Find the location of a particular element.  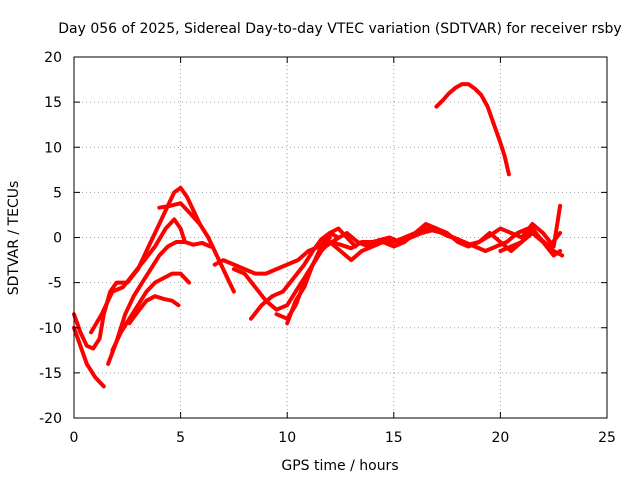

y-tick-label: 0 is located at coordinates (57, 239).